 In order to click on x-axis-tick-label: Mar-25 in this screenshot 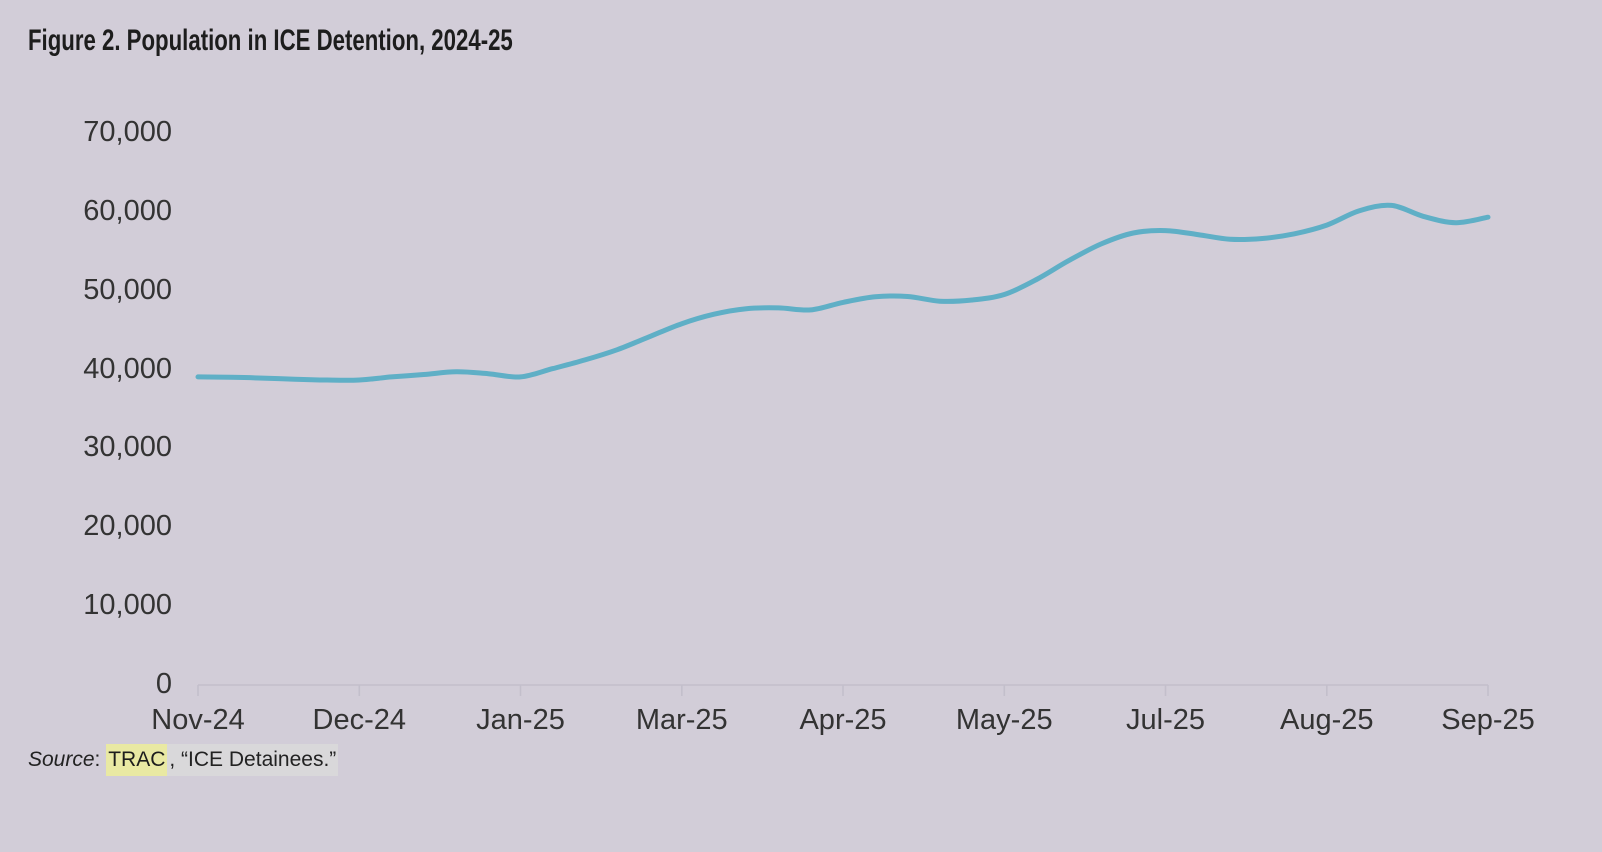, I will do `click(681, 720)`.